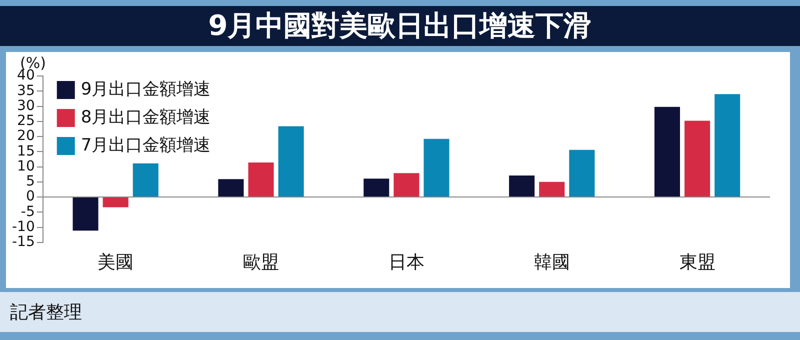 This screenshot has height=340, width=800. I want to click on y-tick-label: -15, so click(23, 242).